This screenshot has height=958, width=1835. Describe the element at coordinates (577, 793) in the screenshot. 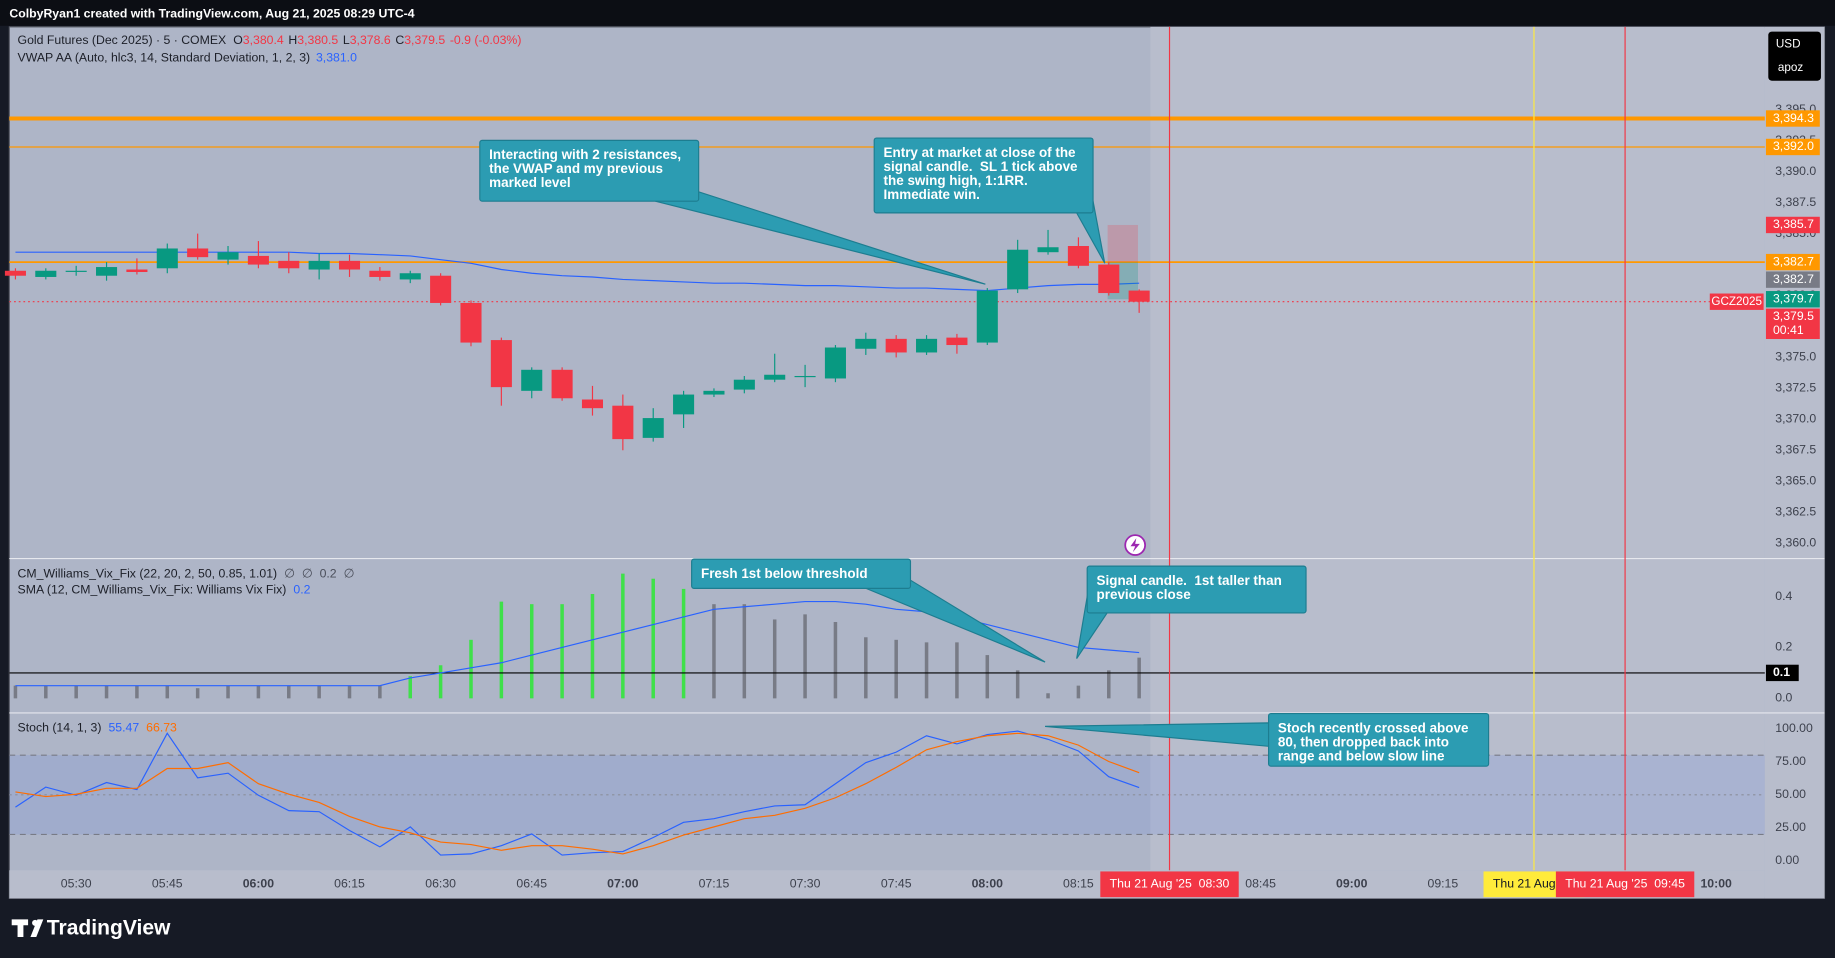

I see `stoch-line` at that location.